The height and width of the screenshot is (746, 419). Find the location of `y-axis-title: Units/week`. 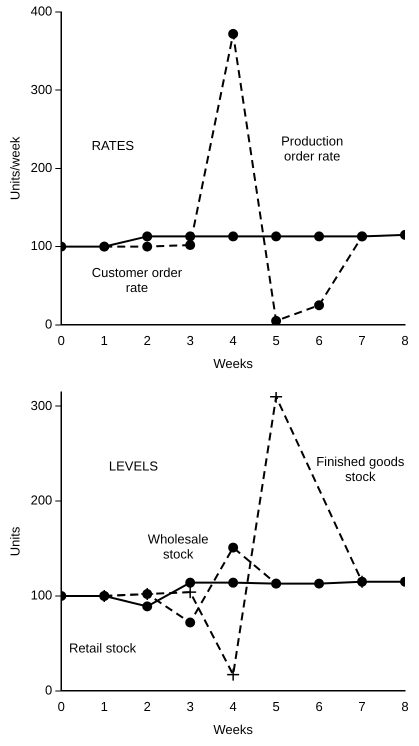

y-axis-title: Units/week is located at coordinates (14, 168).